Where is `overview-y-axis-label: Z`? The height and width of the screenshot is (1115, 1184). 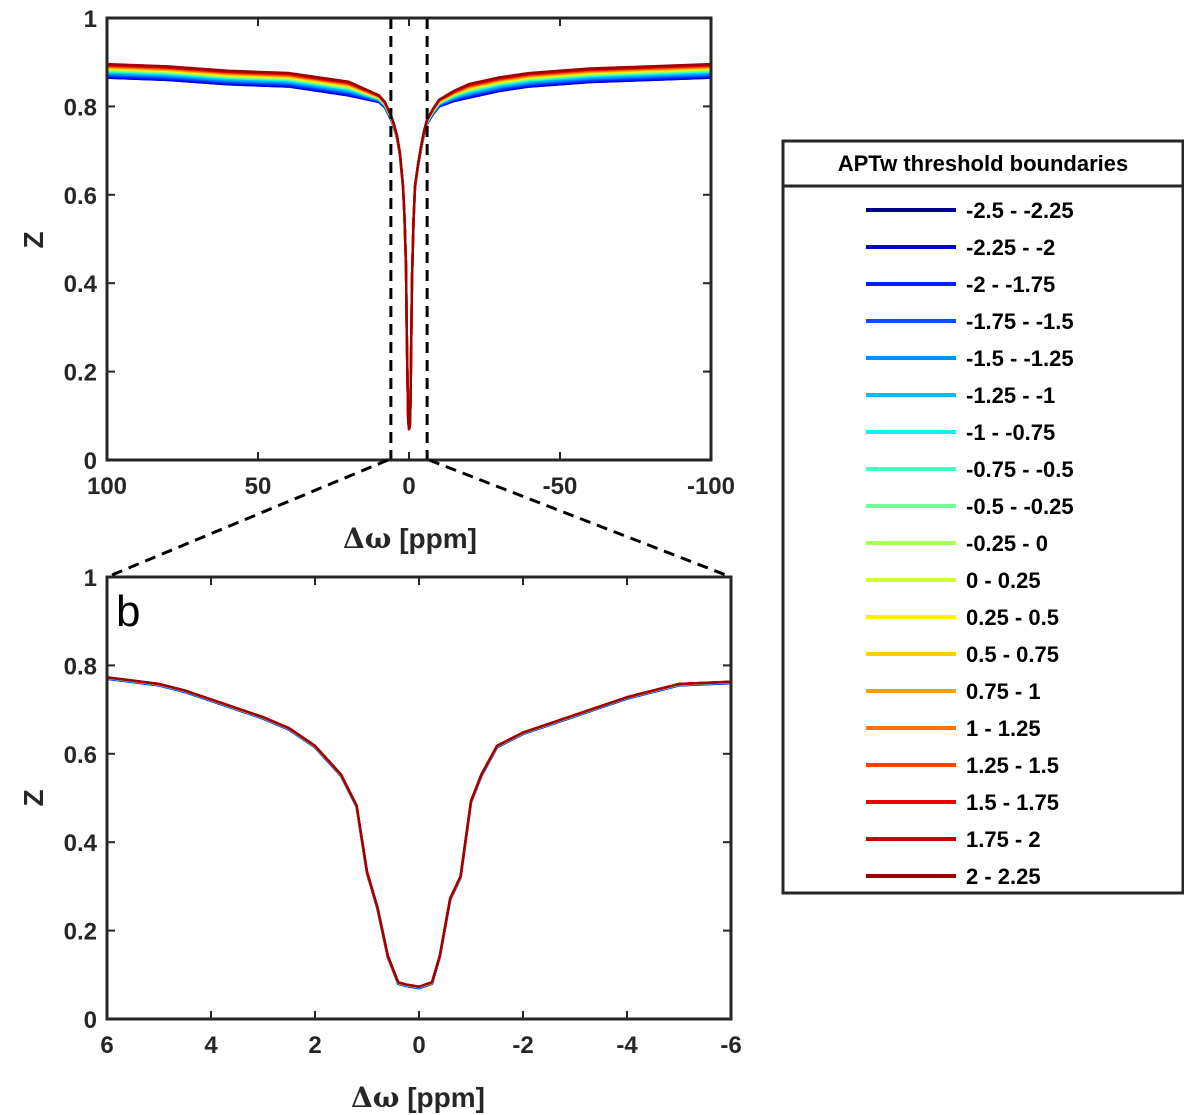 overview-y-axis-label: Z is located at coordinates (33, 239).